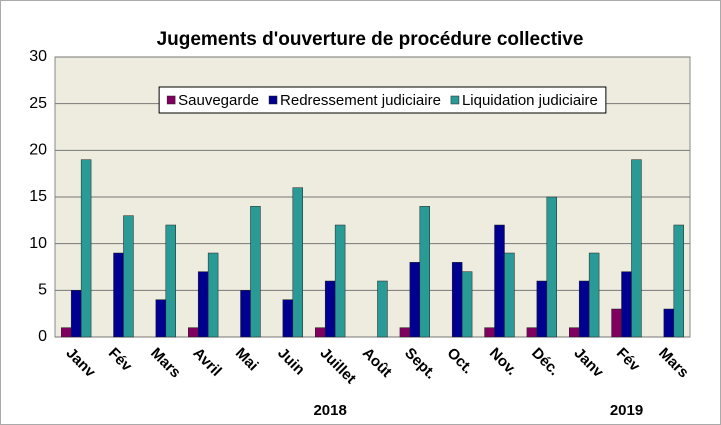  What do you see at coordinates (360, 100) in the screenshot?
I see `legend-label: Redressement judiciaire` at bounding box center [360, 100].